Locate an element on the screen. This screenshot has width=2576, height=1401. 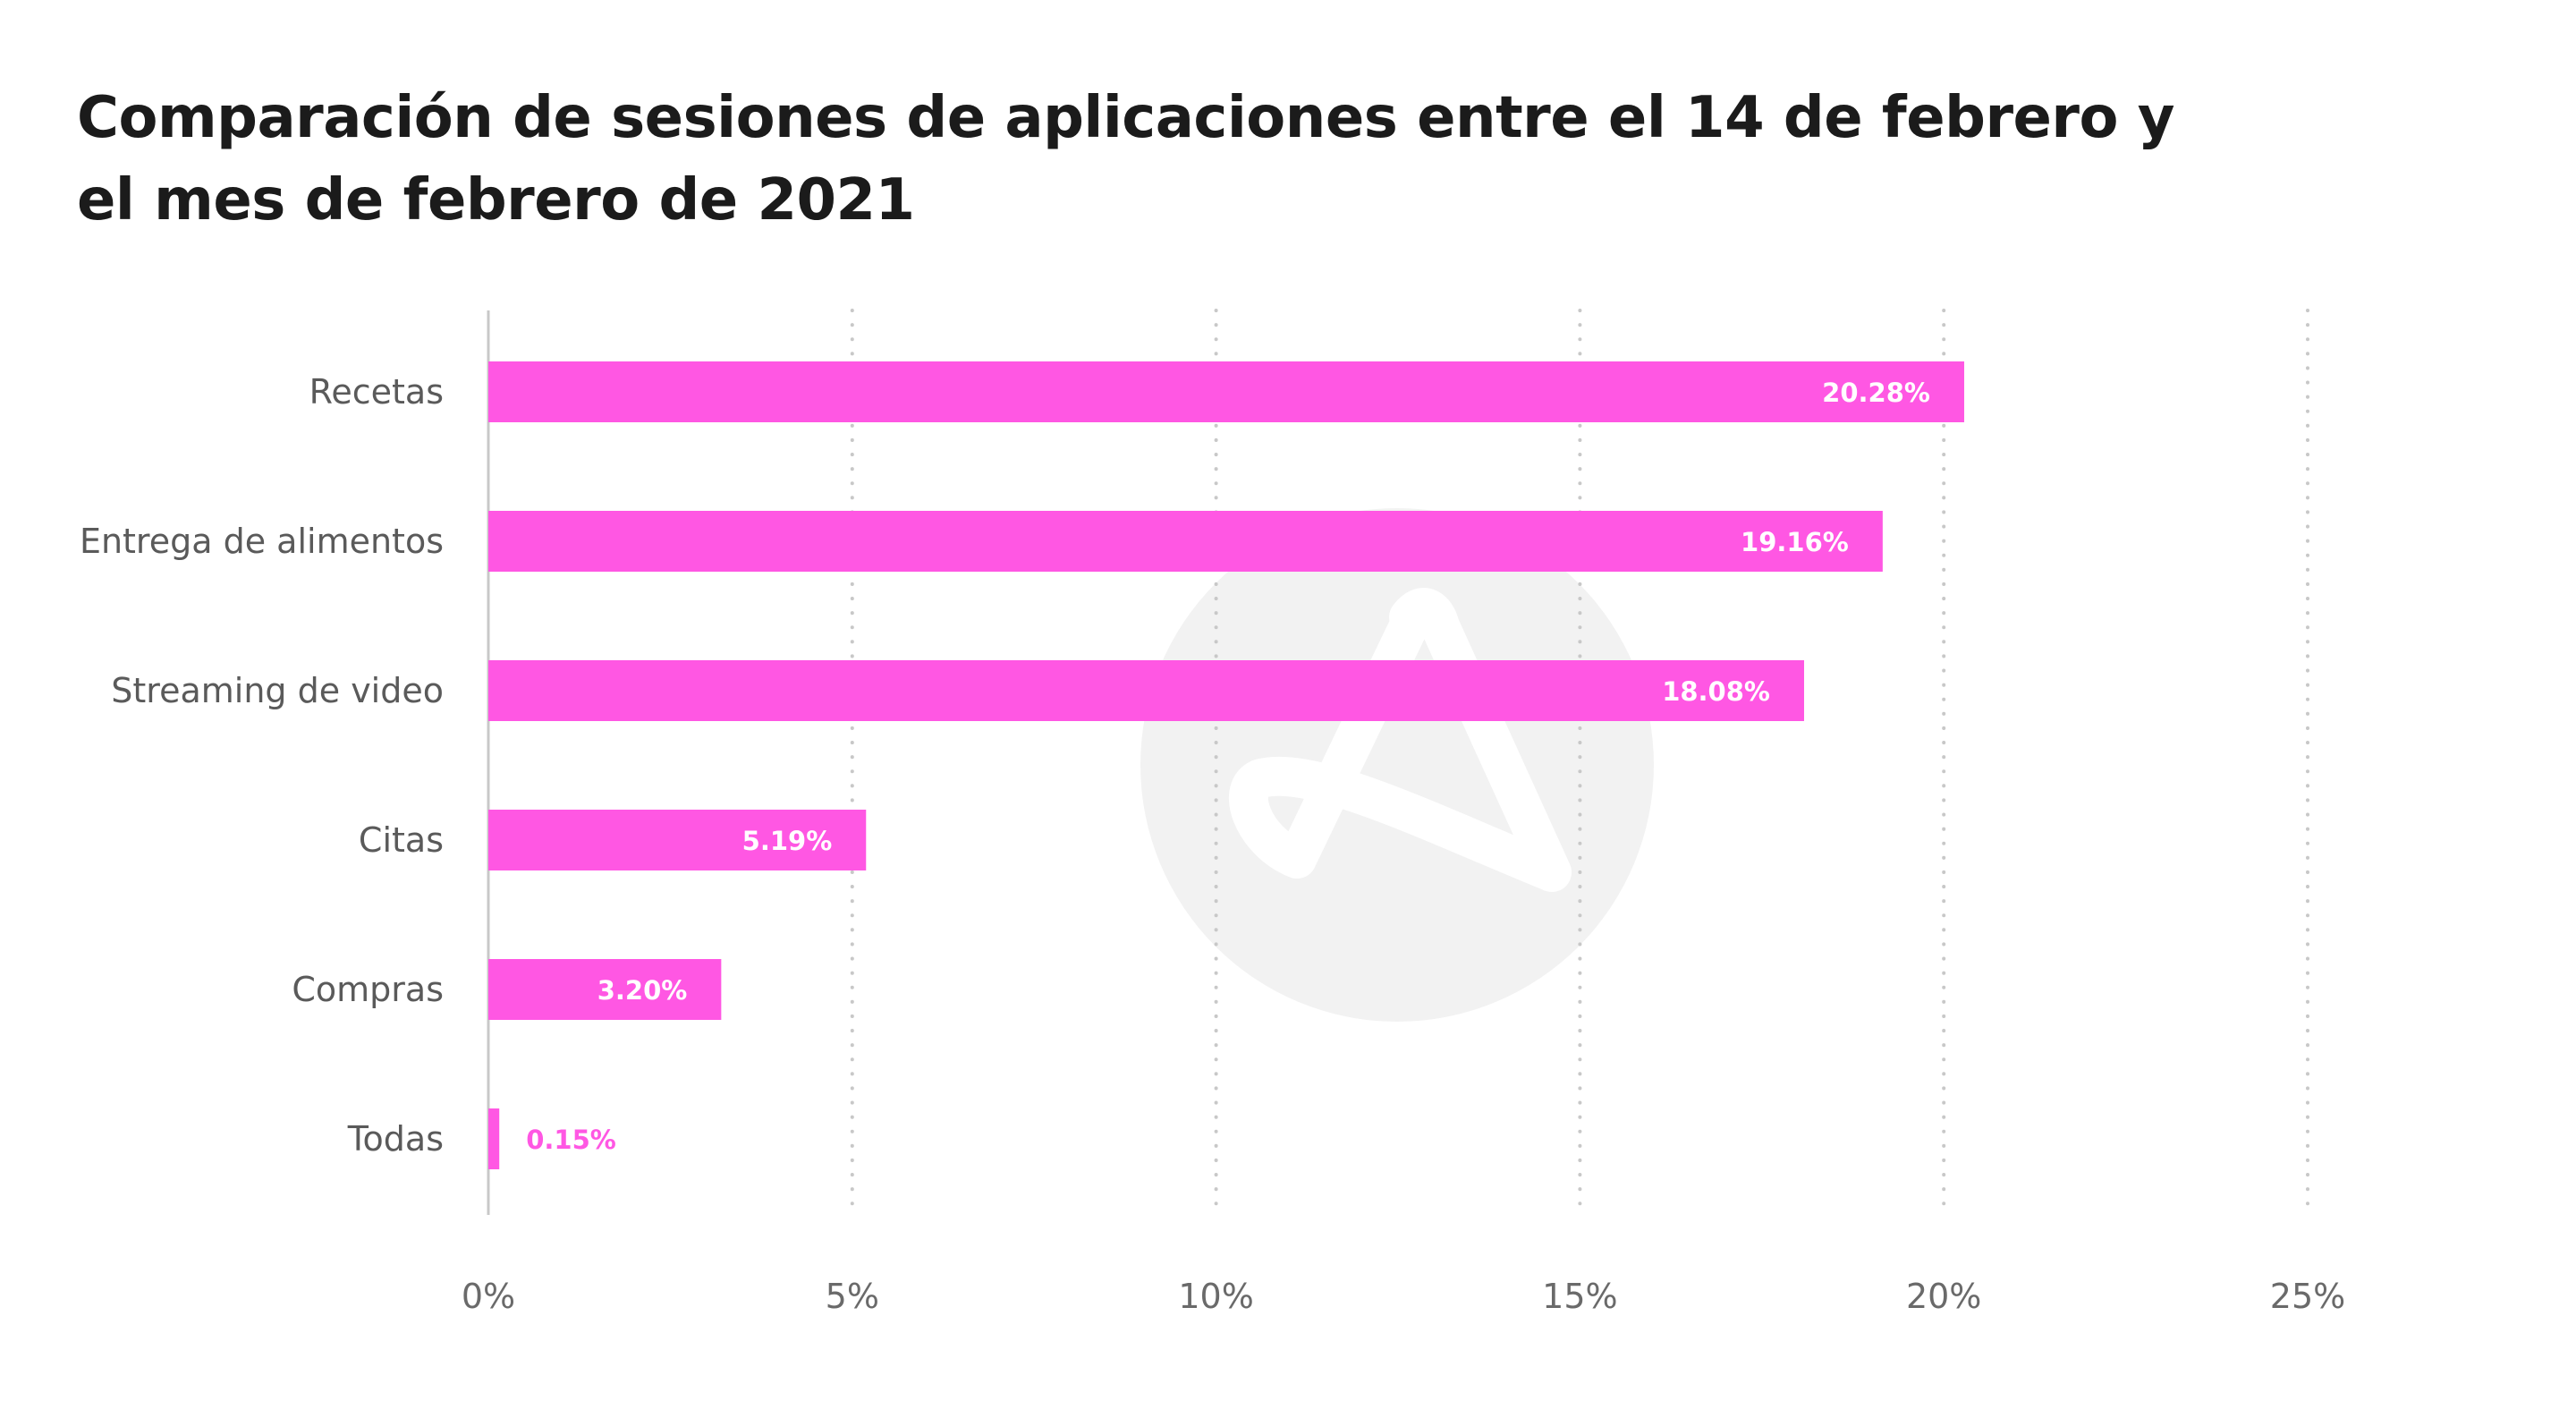
data-label: 18.08% is located at coordinates (1716, 691).